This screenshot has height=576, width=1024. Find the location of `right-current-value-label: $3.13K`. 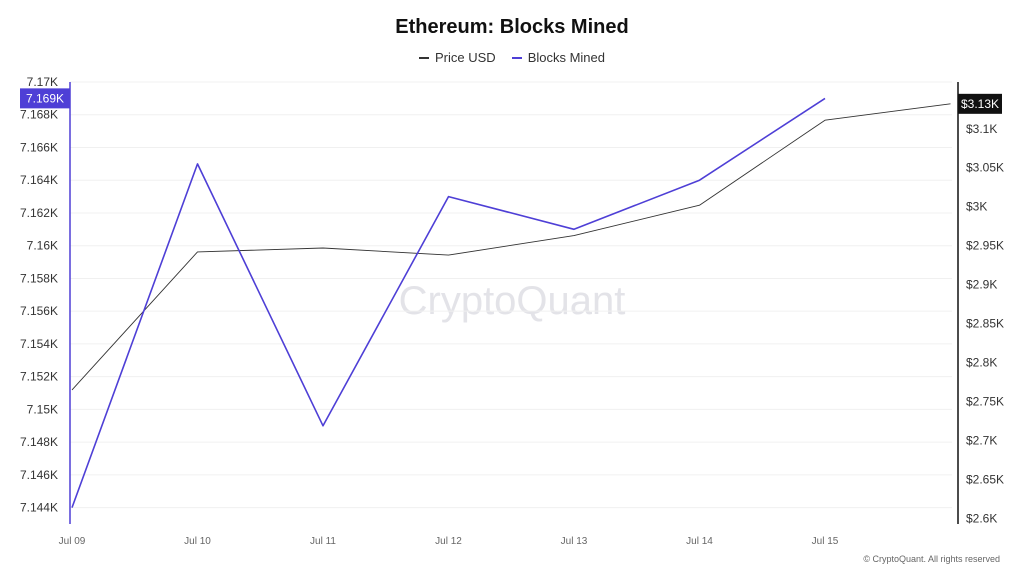

right-current-value-label: $3.13K is located at coordinates (980, 104).